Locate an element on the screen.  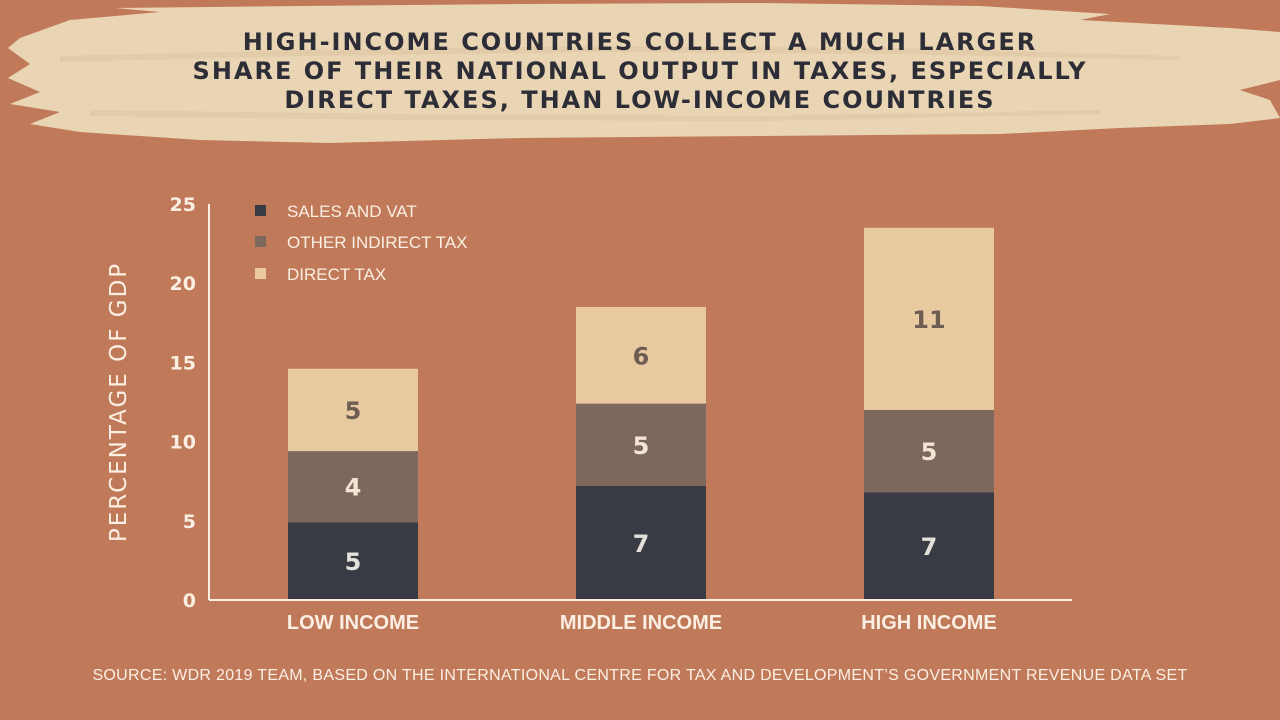
y-tick-label: 25 is located at coordinates (183, 205).